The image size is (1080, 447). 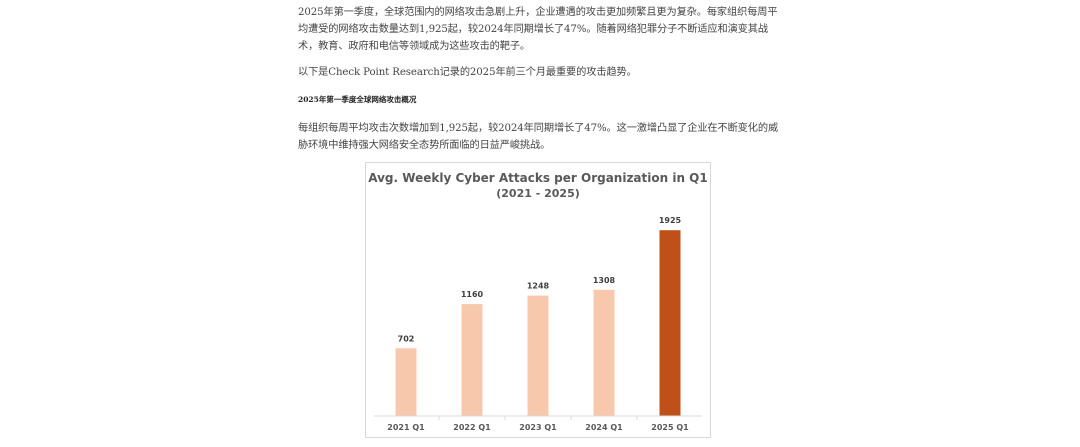 I want to click on bar-2021-q1, so click(x=406, y=382).